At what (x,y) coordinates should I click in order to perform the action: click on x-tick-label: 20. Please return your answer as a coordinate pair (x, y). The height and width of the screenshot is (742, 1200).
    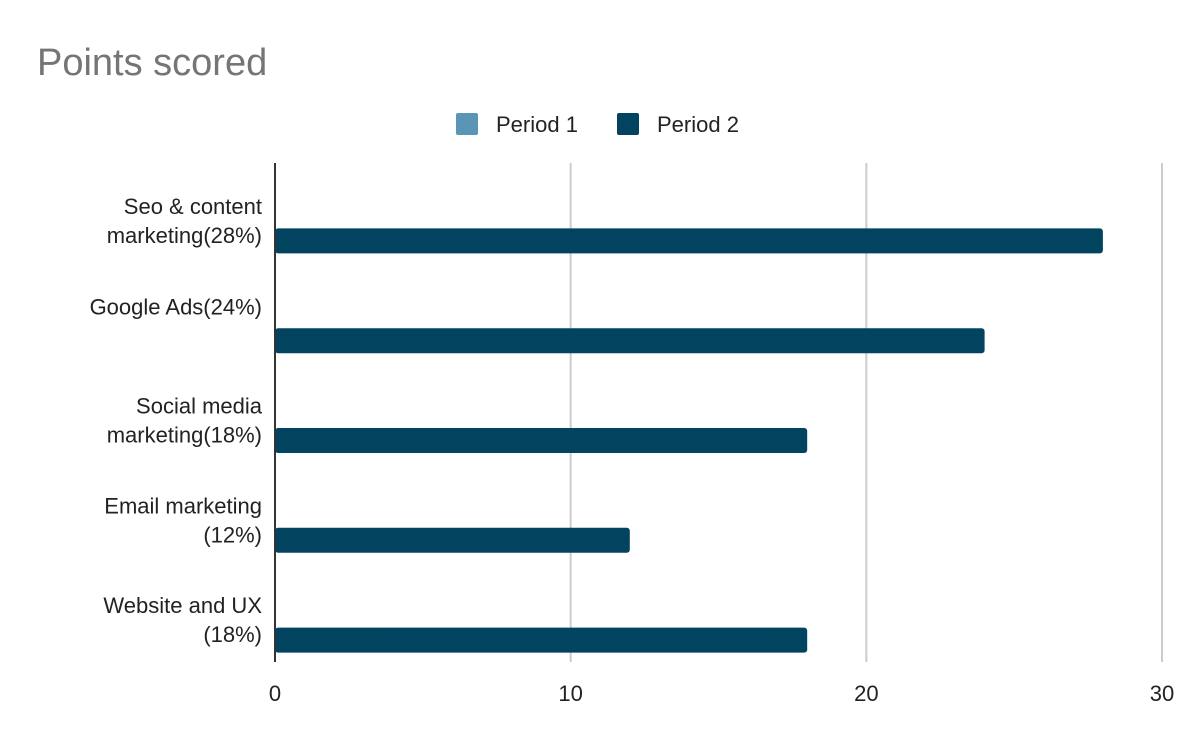
    Looking at the image, I should click on (866, 693).